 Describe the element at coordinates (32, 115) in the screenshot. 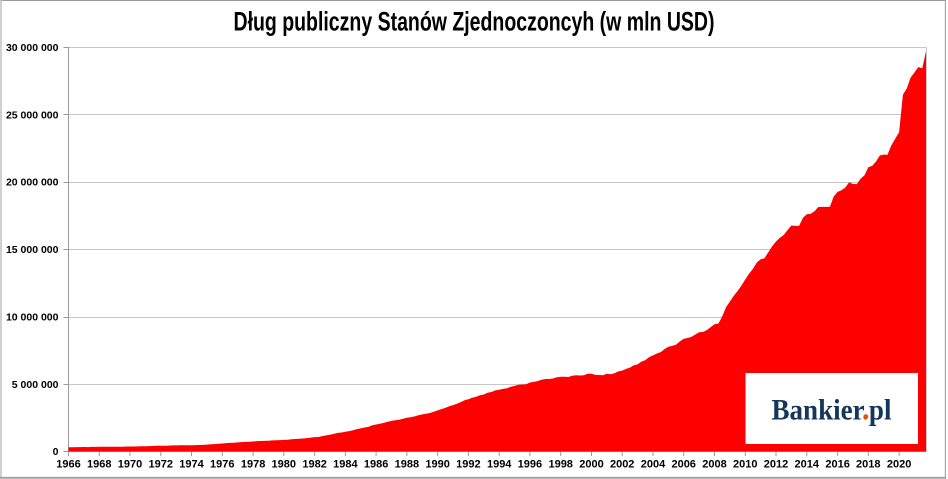

I see `svg-text: 25 000 000` at that location.